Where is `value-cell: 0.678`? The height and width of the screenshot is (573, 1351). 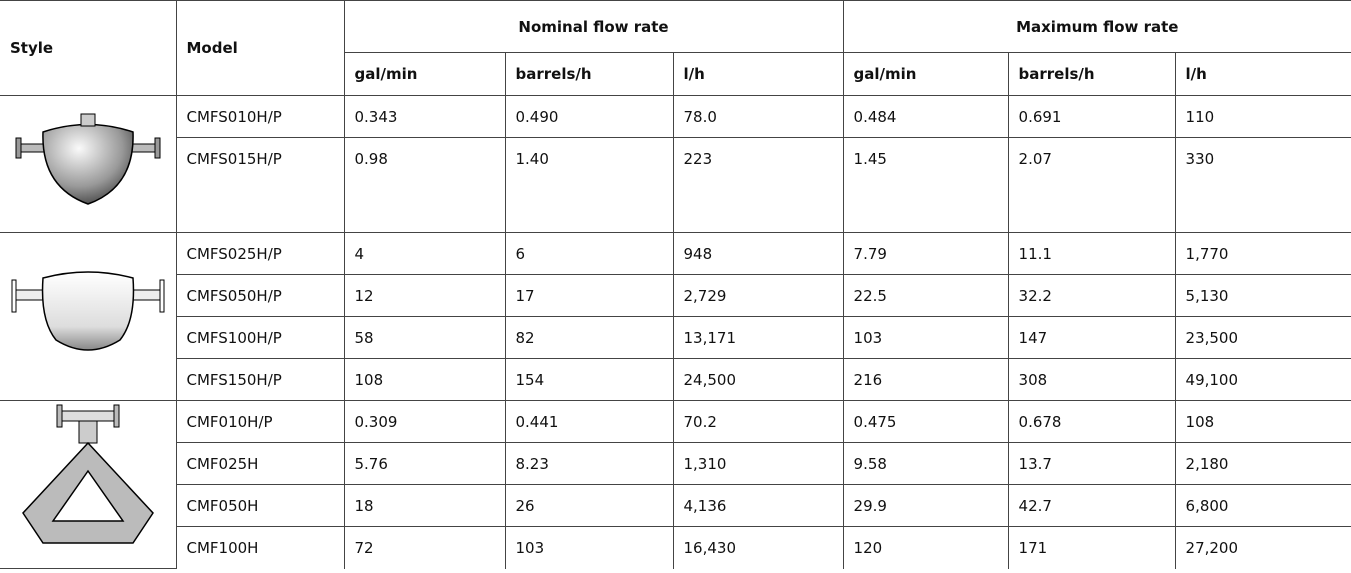
value-cell: 0.678 is located at coordinates (1091, 421).